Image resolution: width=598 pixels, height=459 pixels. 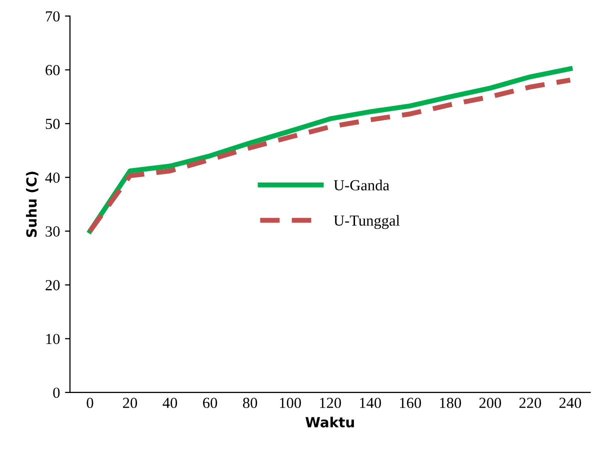 What do you see at coordinates (290, 403) in the screenshot?
I see `x-tick-label: 100` at bounding box center [290, 403].